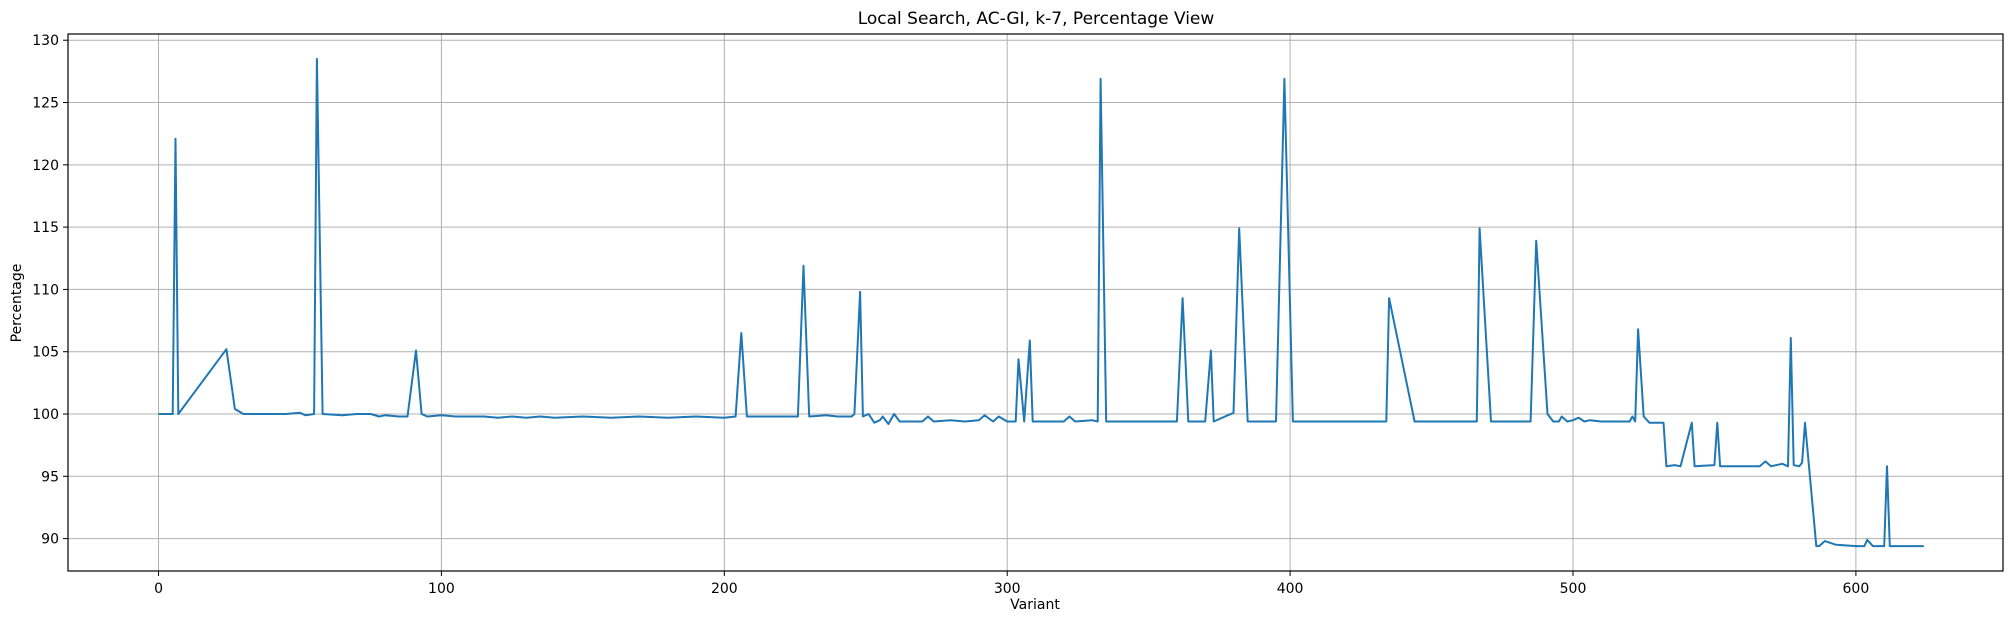  I want to click on x-axis-label: Variant, so click(1035, 605).